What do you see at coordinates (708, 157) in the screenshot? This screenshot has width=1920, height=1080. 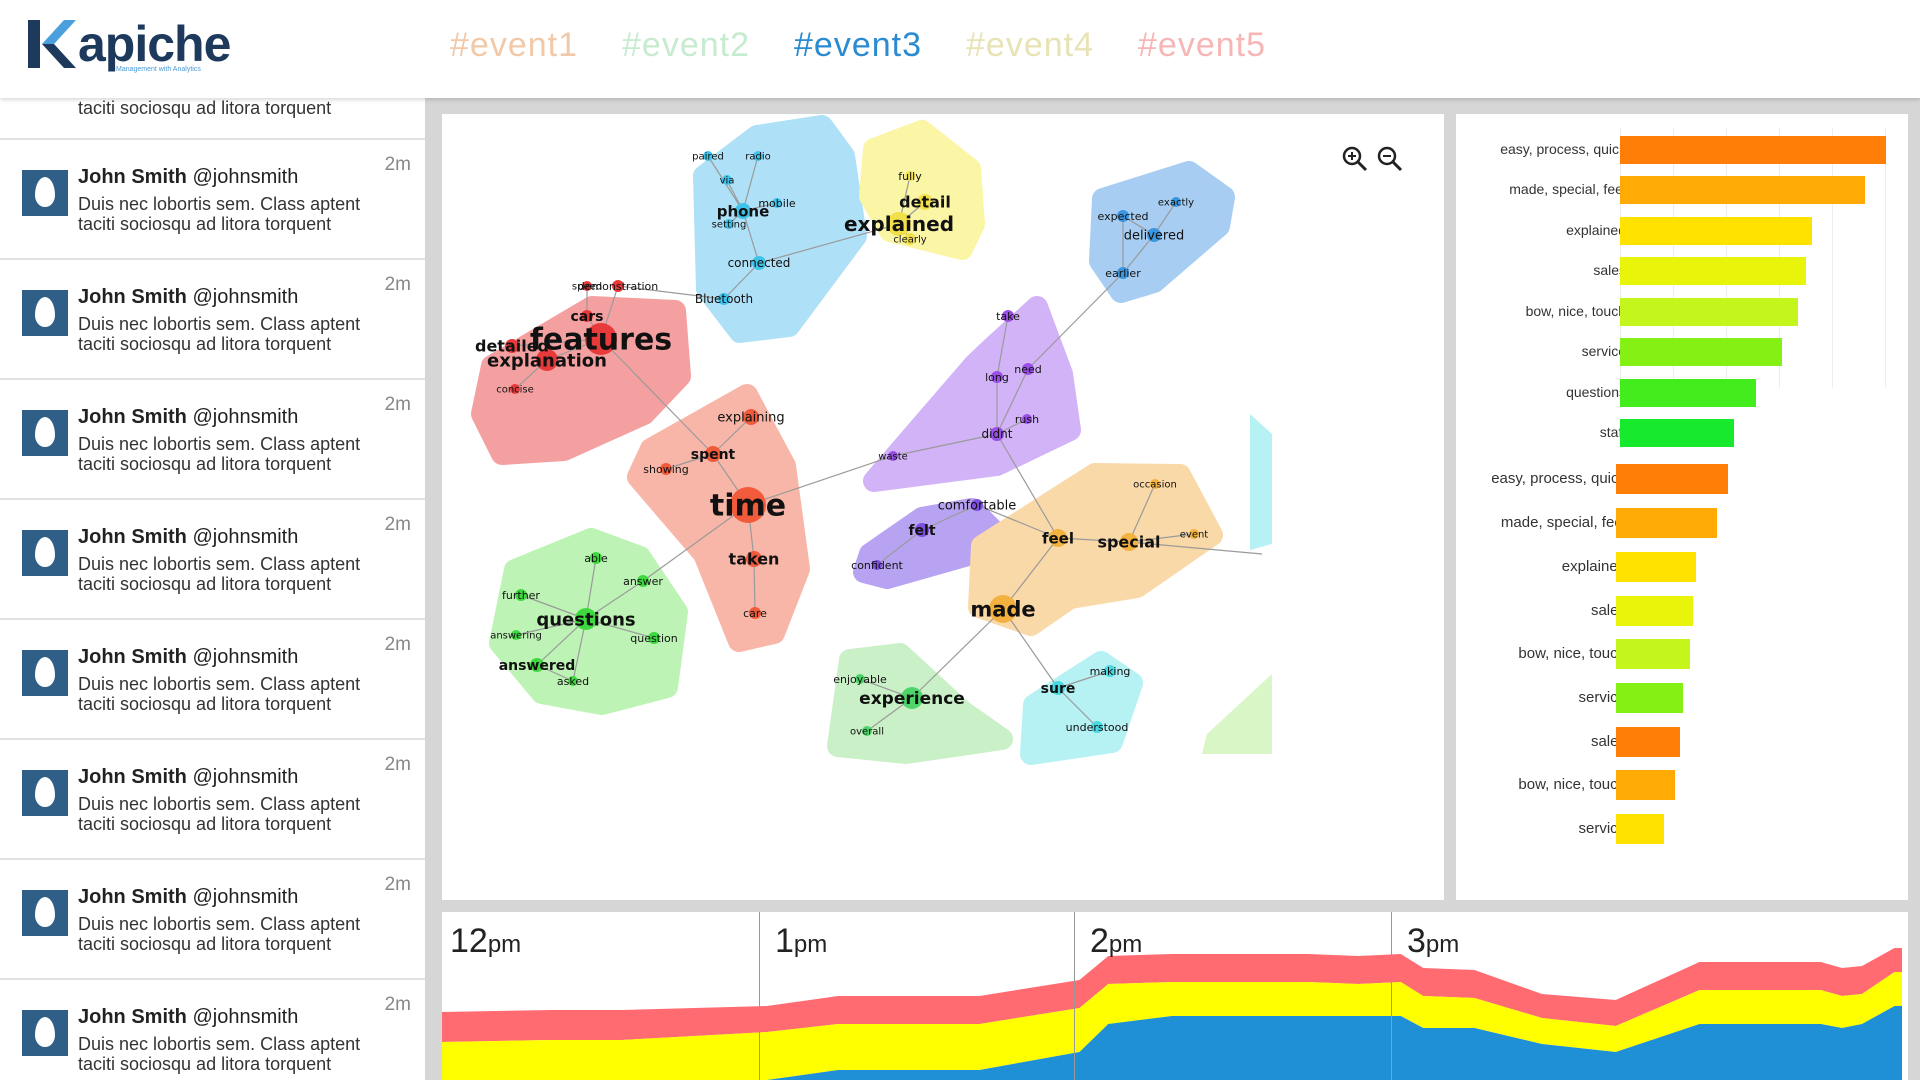 I see `network-node-label: paired` at bounding box center [708, 157].